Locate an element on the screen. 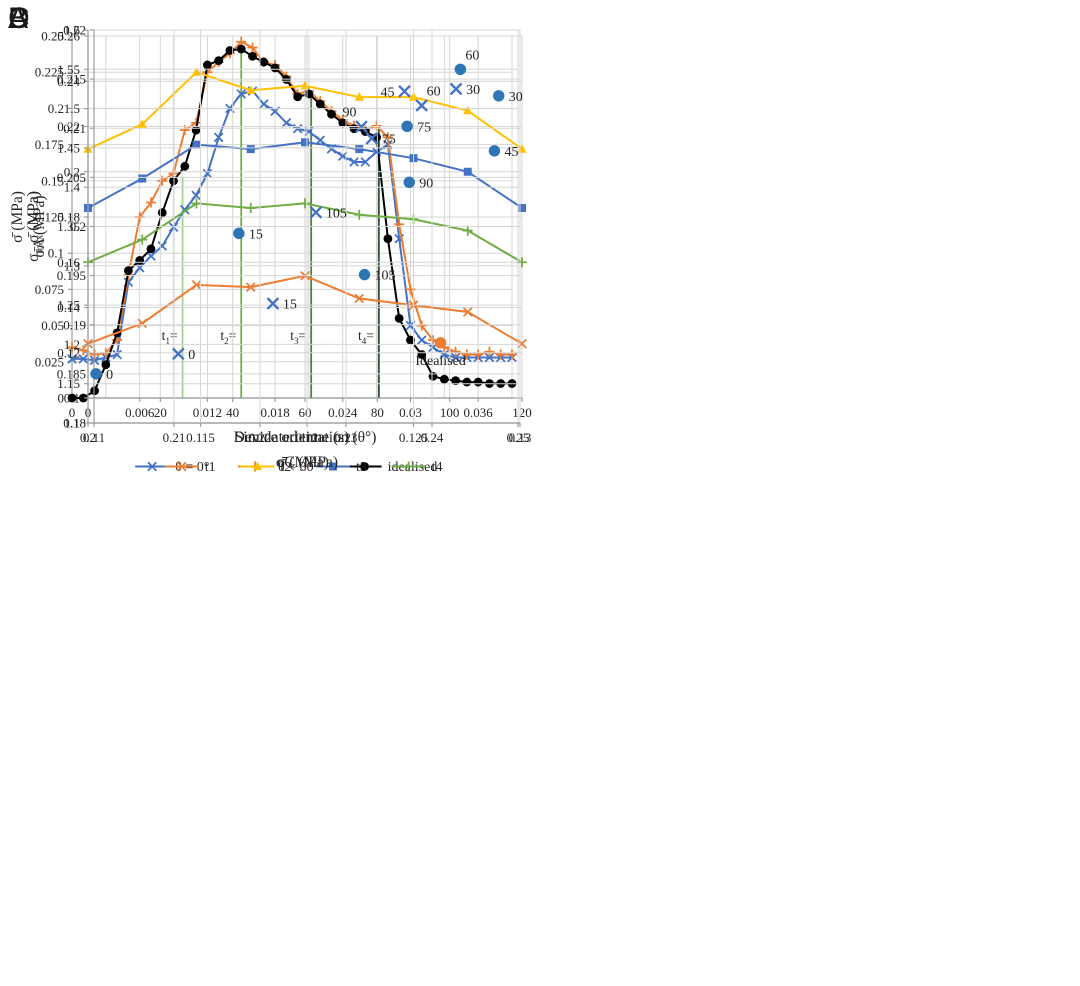  svg-text: 0.175 is located at coordinates (49, 144).